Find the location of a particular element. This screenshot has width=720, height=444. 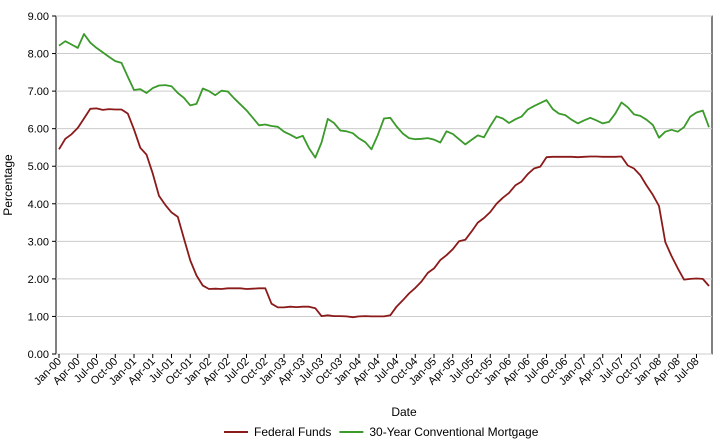

y-tick-label: 7.00 is located at coordinates (38, 92).